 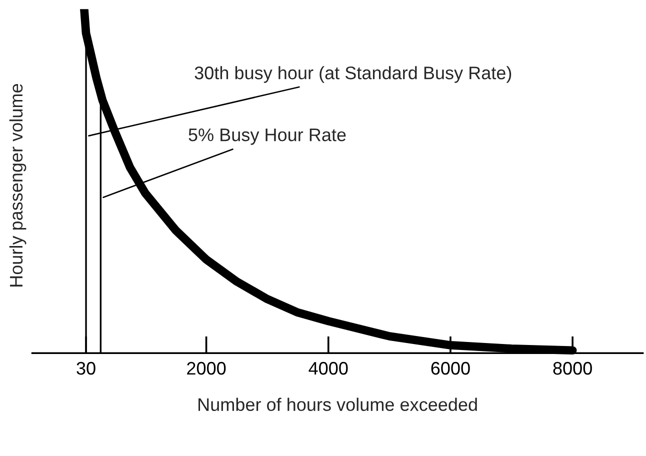 I want to click on ref-line-label: 5% Busy Hour Rate, so click(x=267, y=136).